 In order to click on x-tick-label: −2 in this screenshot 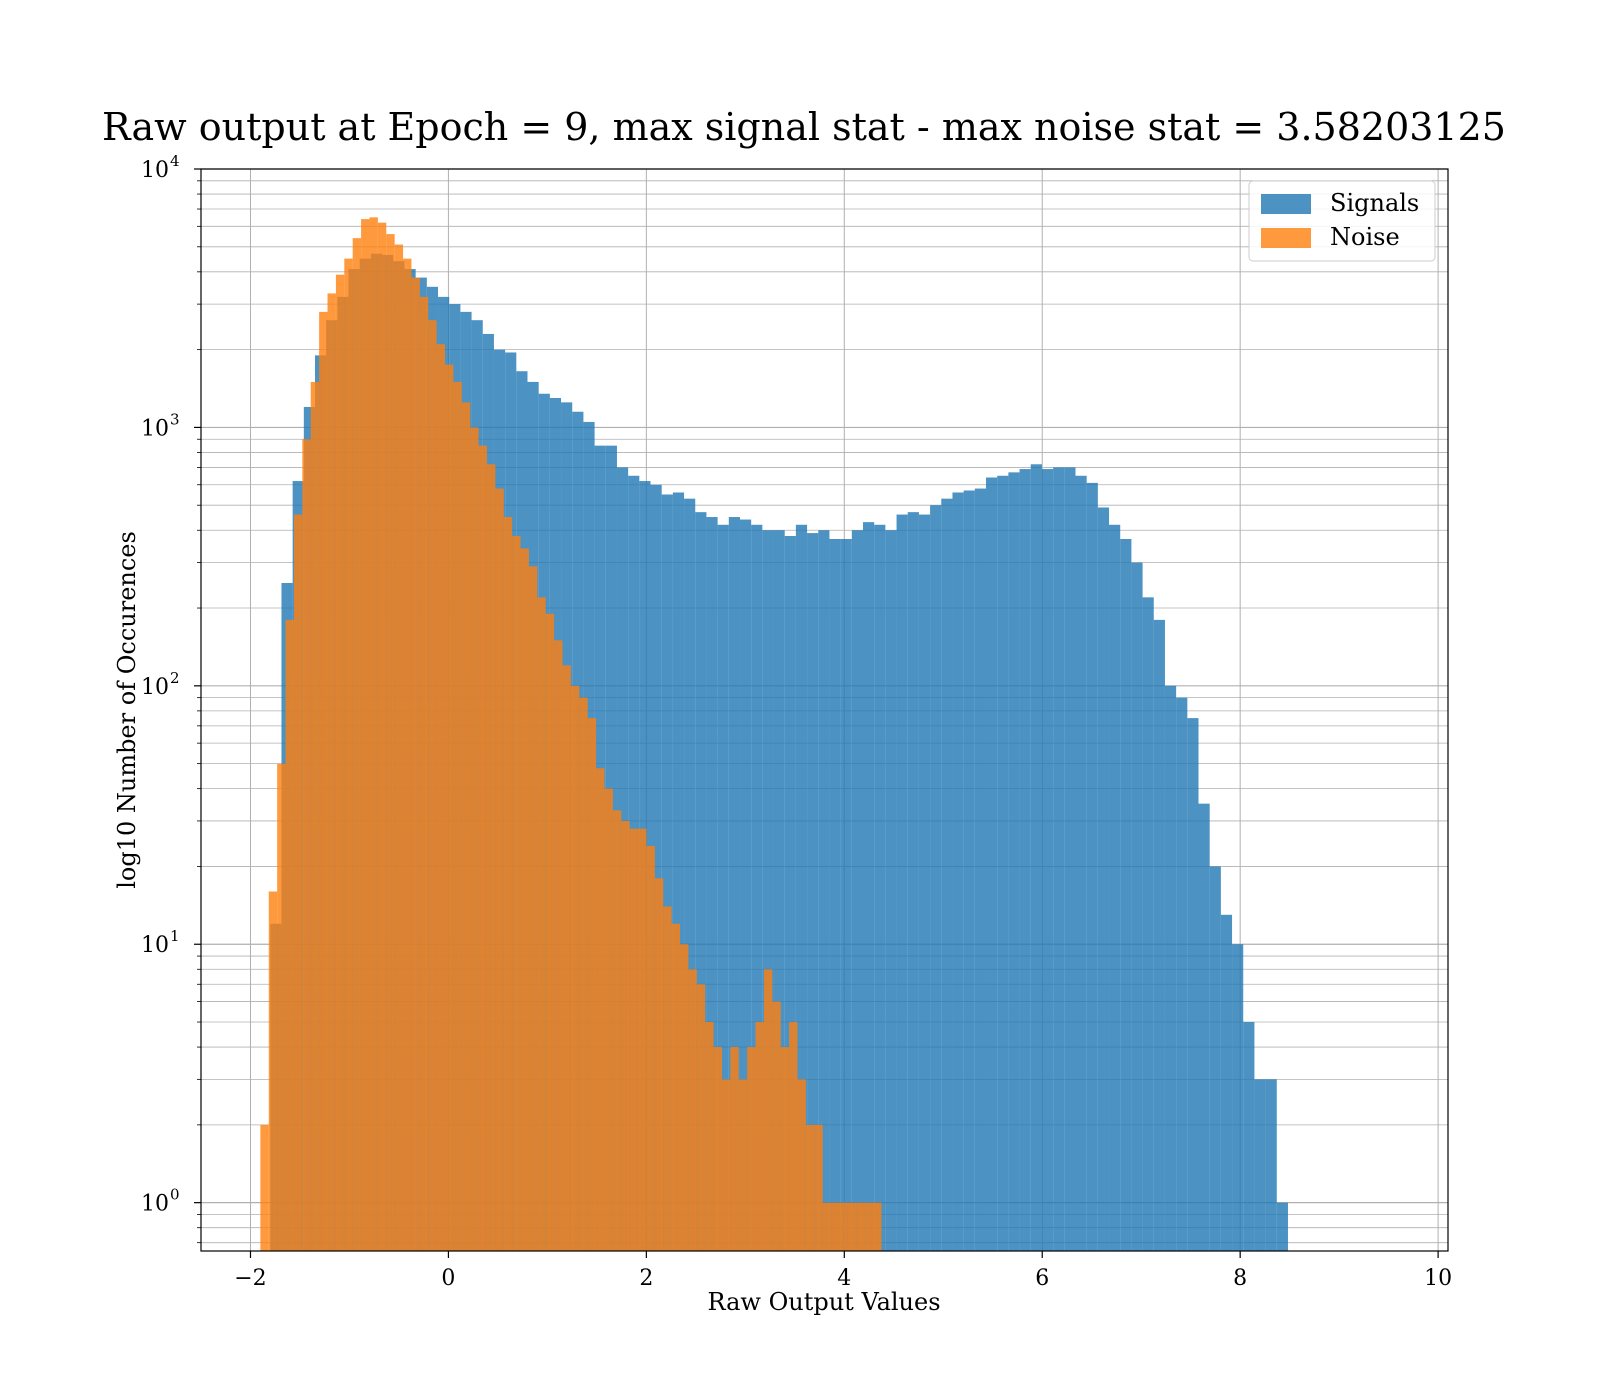, I will do `click(250, 1278)`.